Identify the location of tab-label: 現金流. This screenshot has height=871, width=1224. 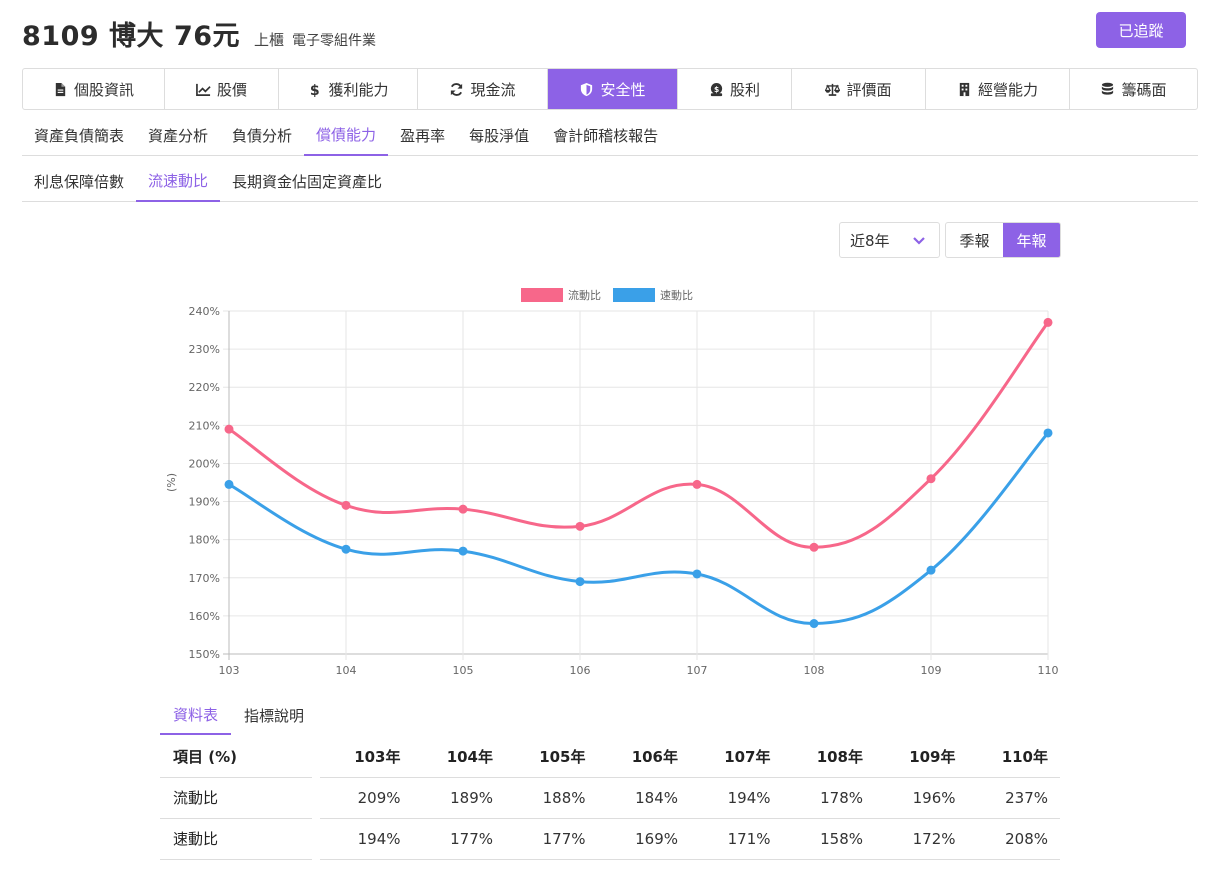
(493, 89).